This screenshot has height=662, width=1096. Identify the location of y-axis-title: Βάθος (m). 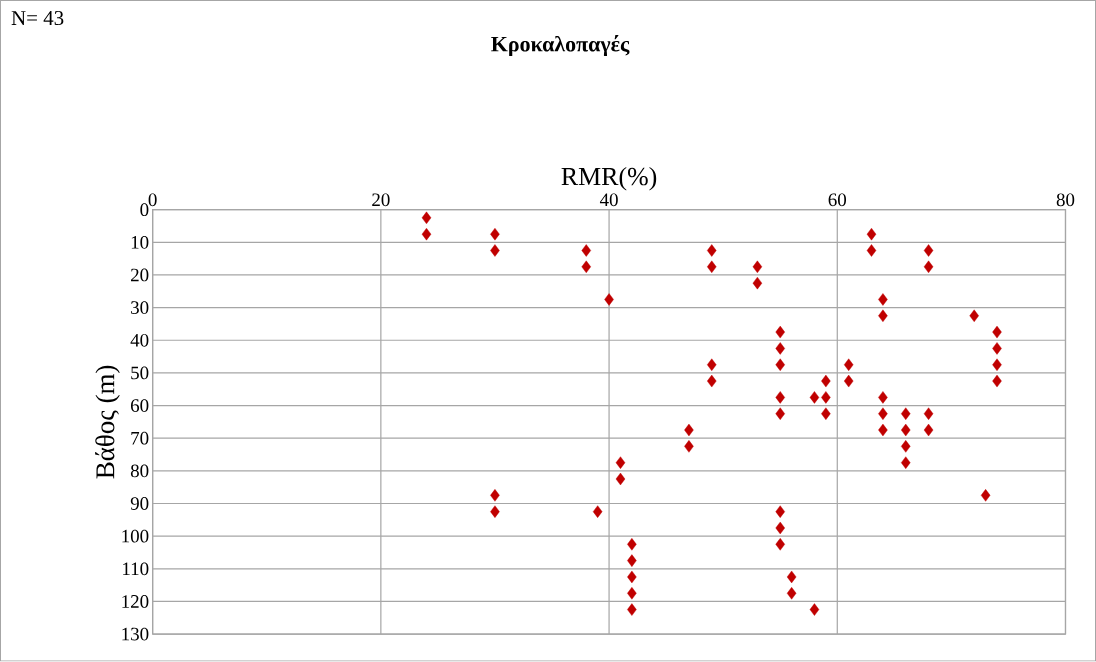
(107, 422).